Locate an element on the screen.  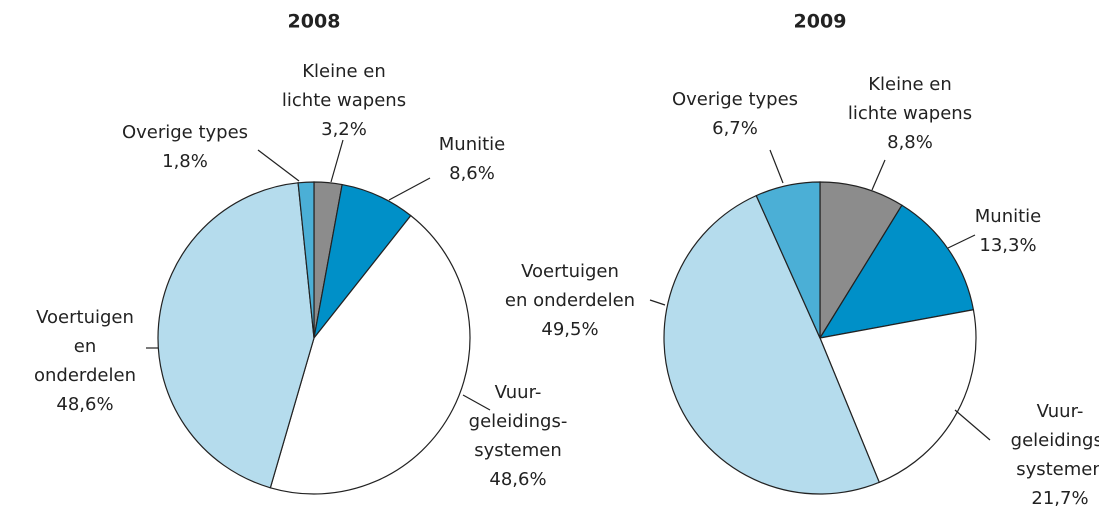
chart-title: 2008 is located at coordinates (314, 22).